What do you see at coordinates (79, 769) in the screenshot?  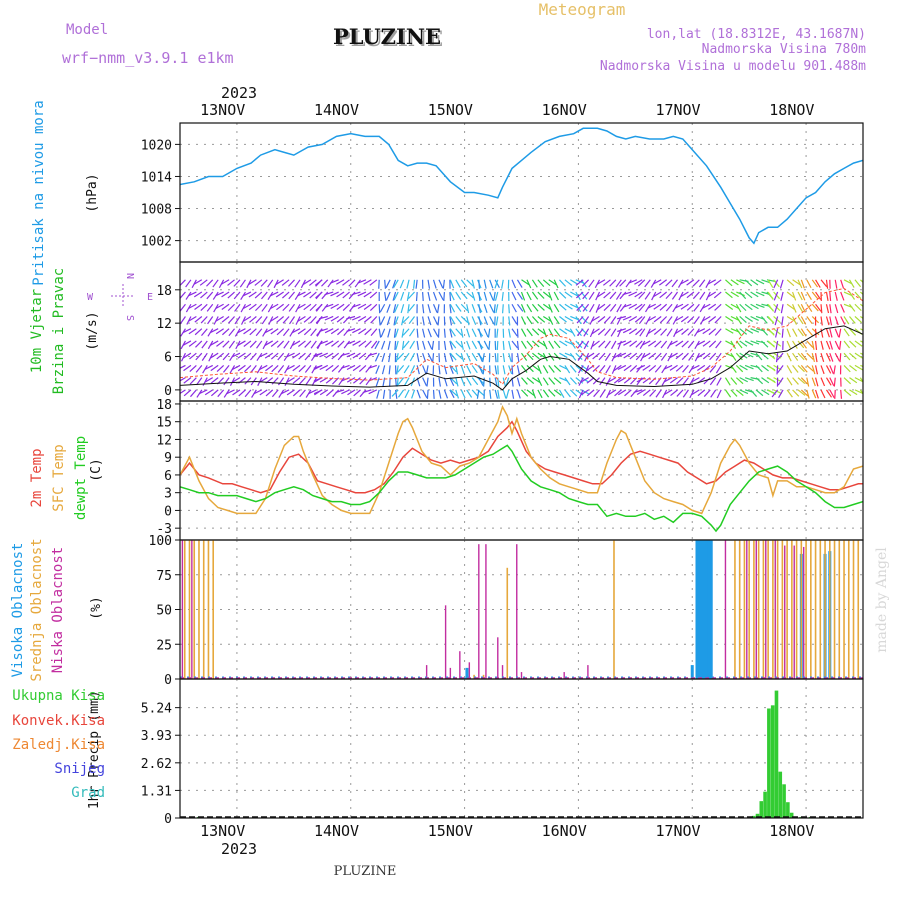 I see `precip-legend-item: Snijeg` at bounding box center [79, 769].